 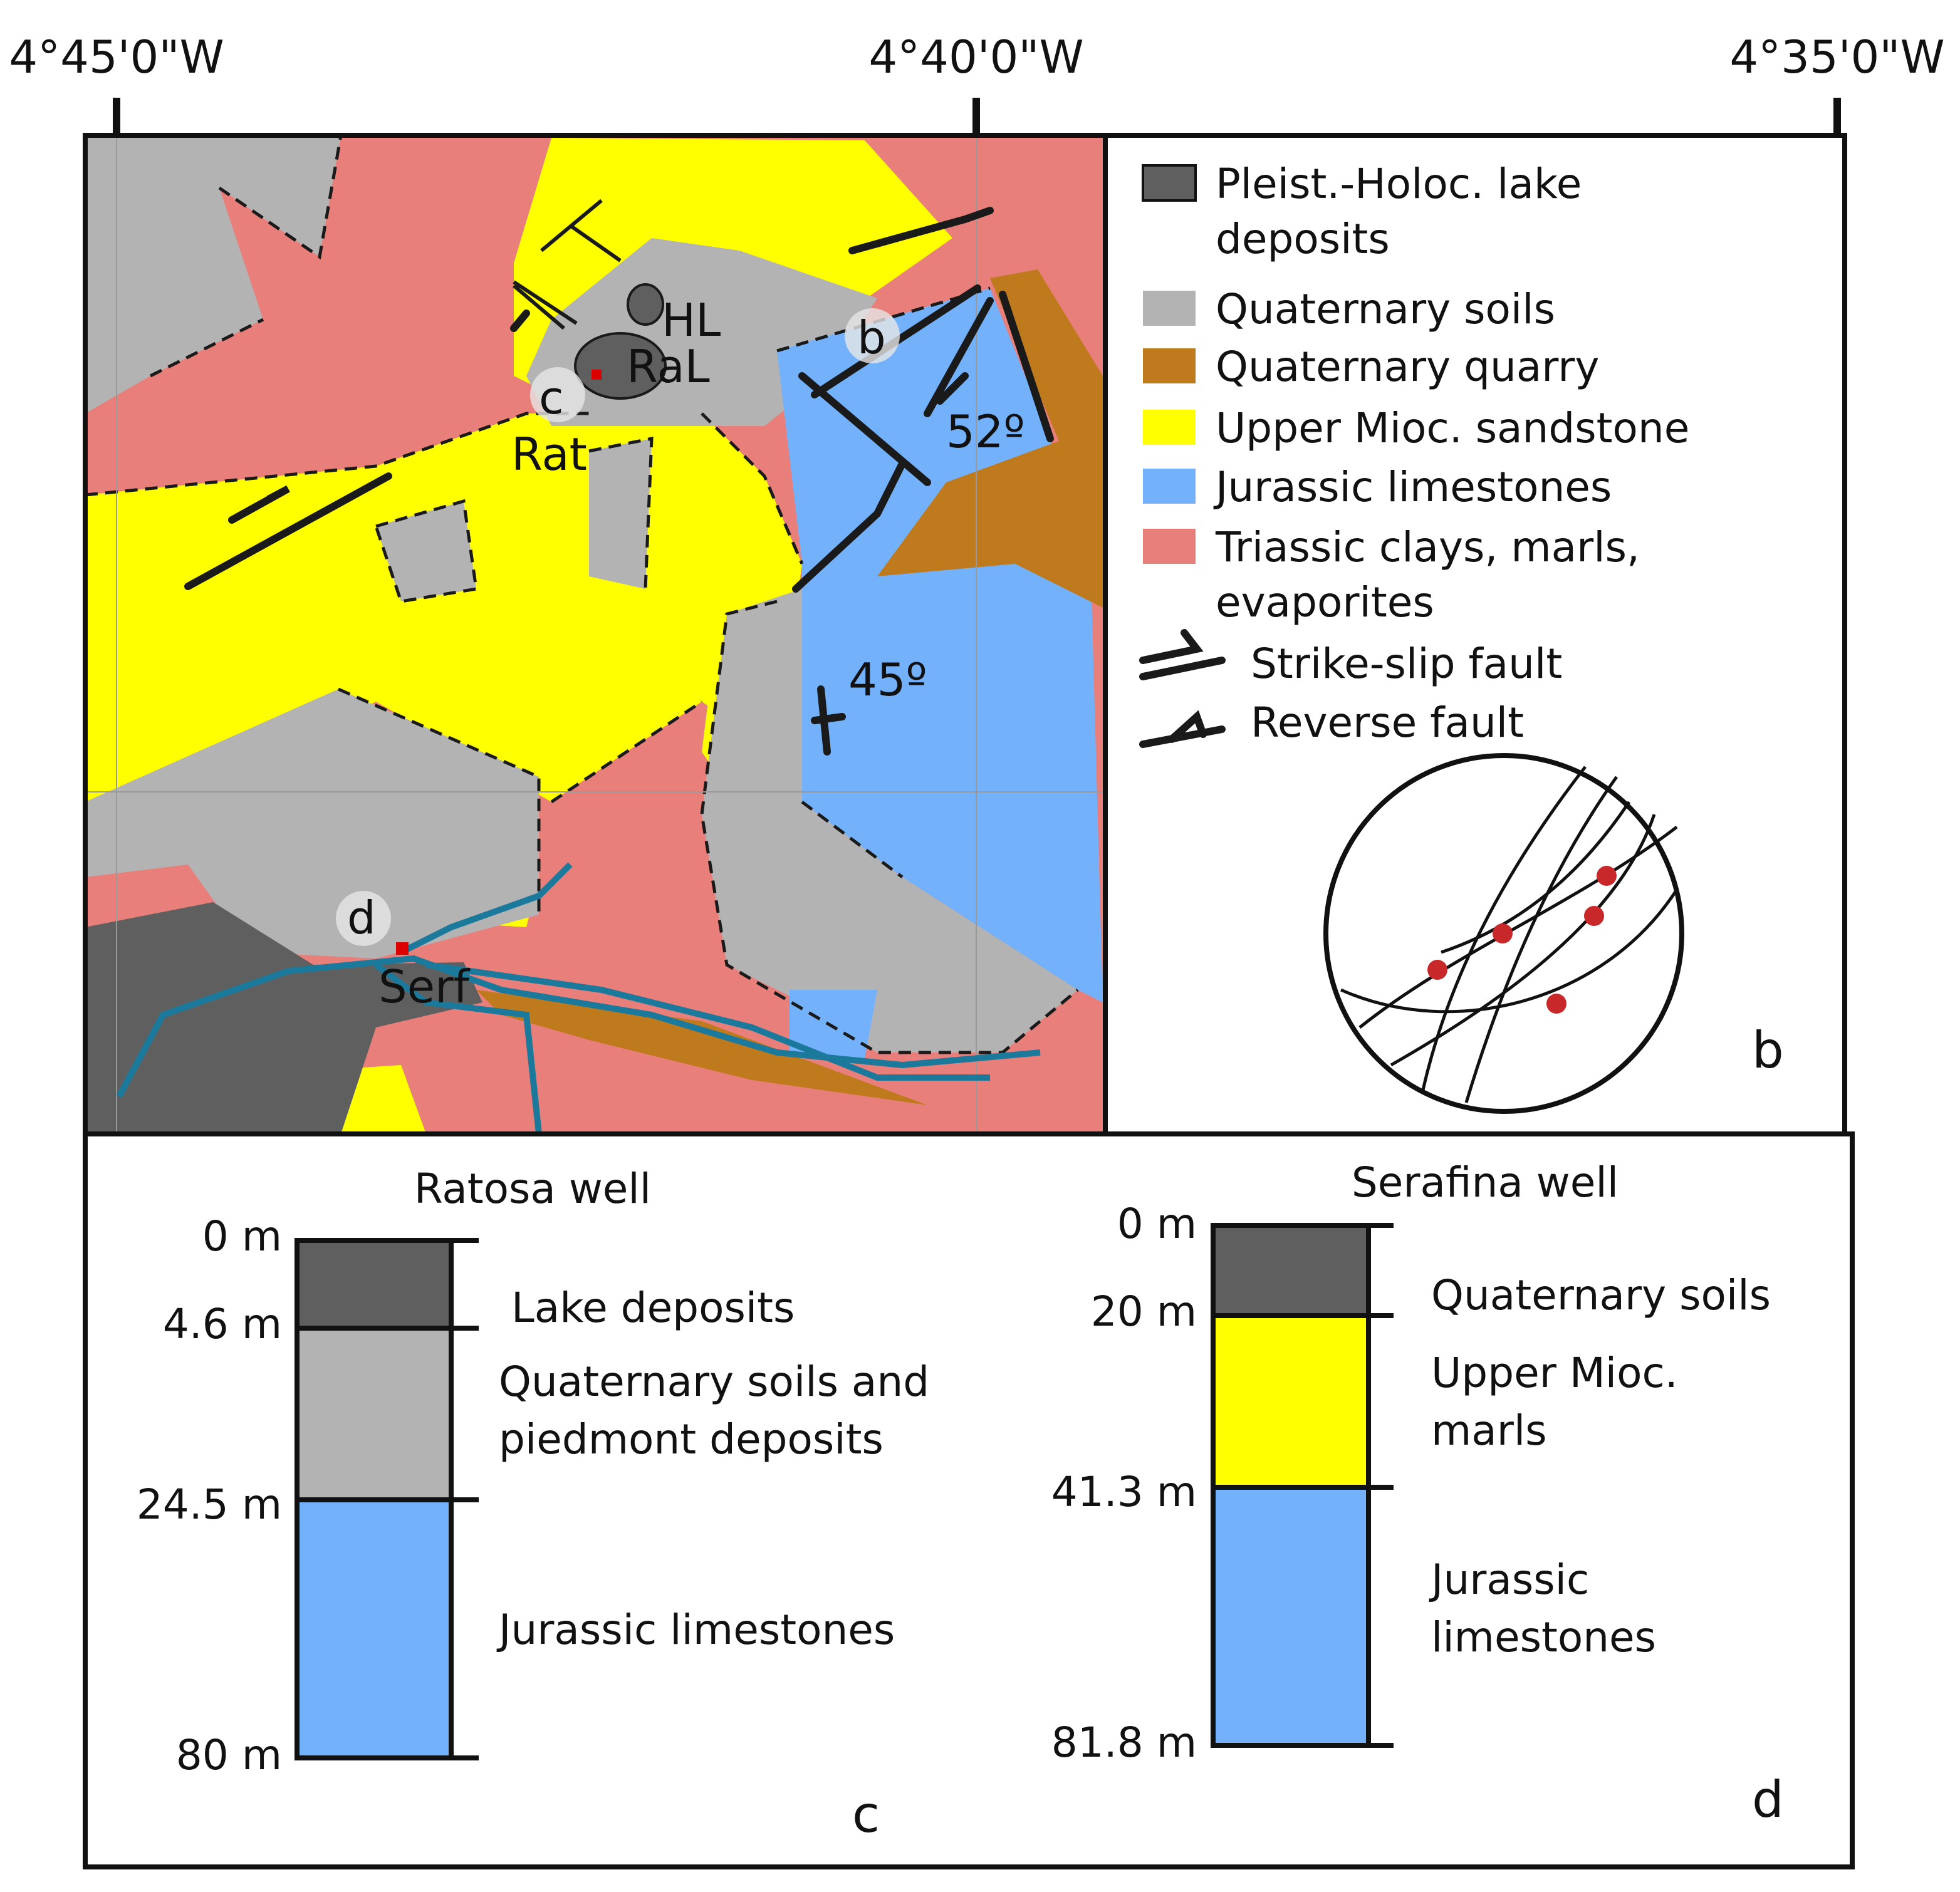 What do you see at coordinates (976, 57) in the screenshot?
I see `longitude-label: 4°40'0"W` at bounding box center [976, 57].